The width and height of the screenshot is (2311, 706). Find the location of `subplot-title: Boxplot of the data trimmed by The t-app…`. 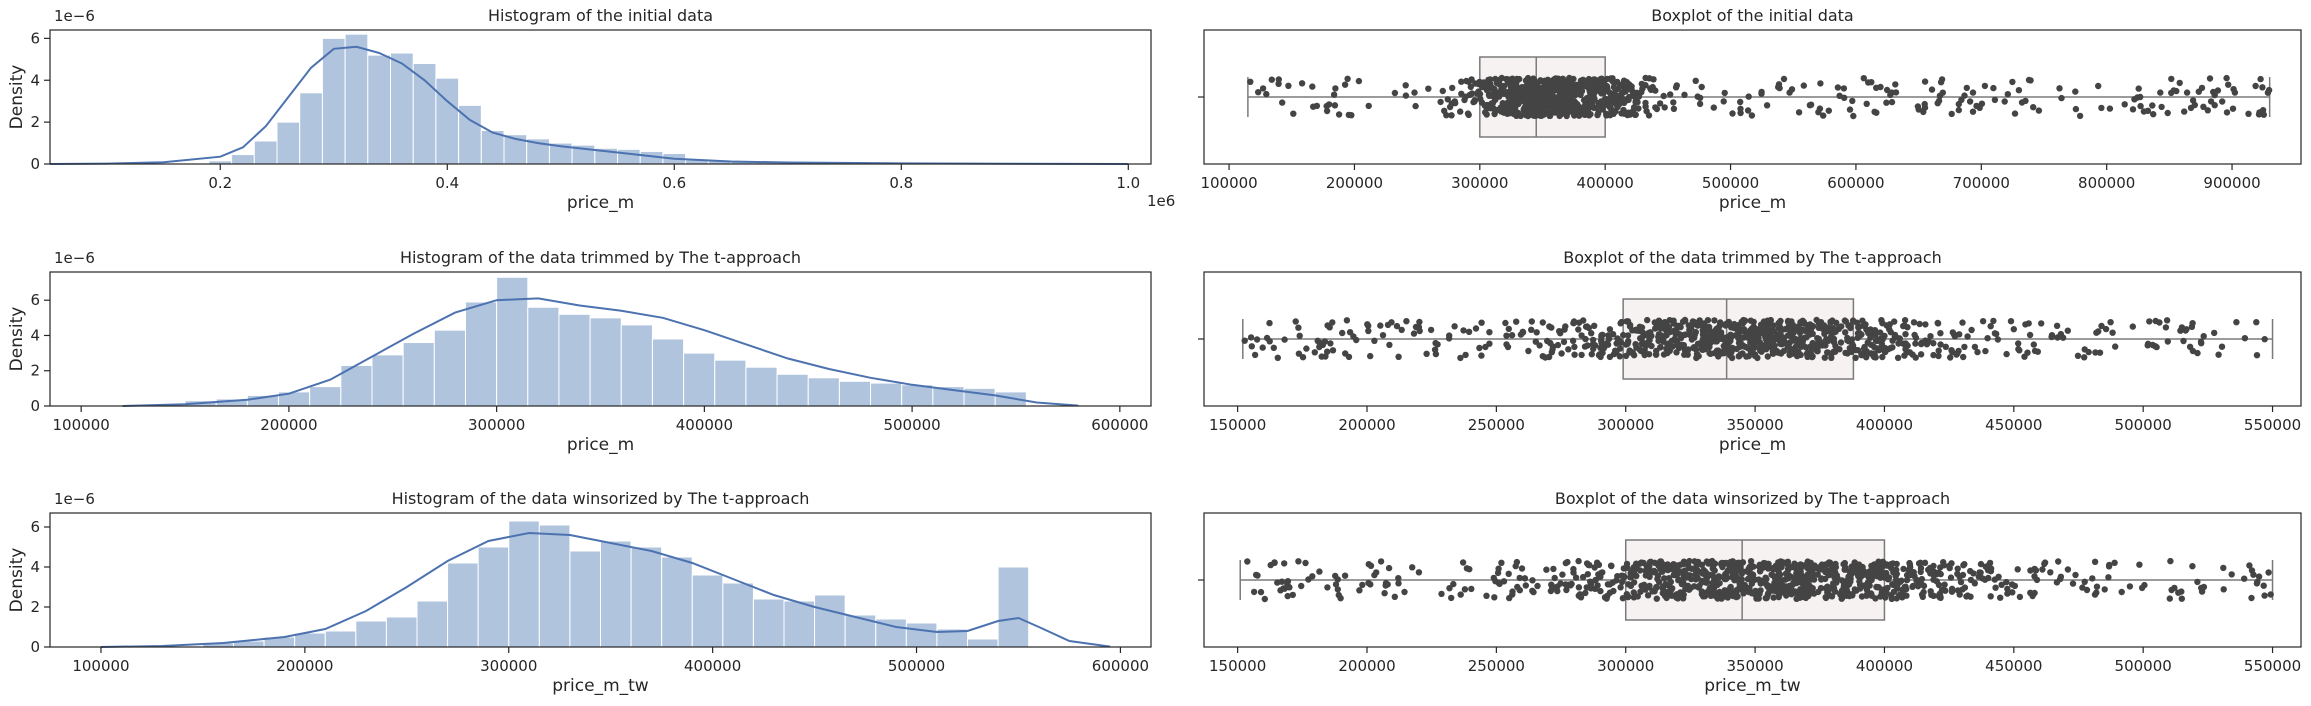

subplot-title: Boxplot of the data trimmed by The t-app… is located at coordinates (1752, 257).